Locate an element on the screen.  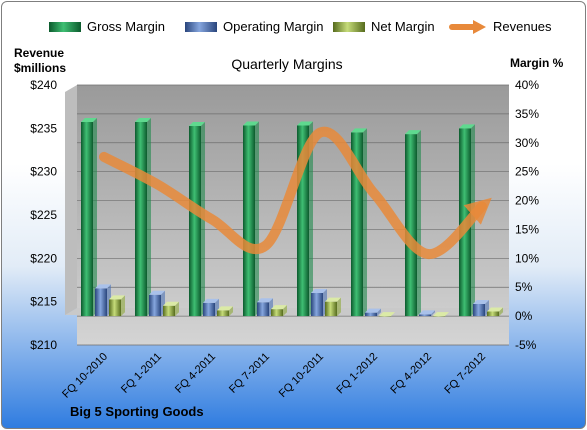
right-tick-label: 0% is located at coordinates (524, 316).